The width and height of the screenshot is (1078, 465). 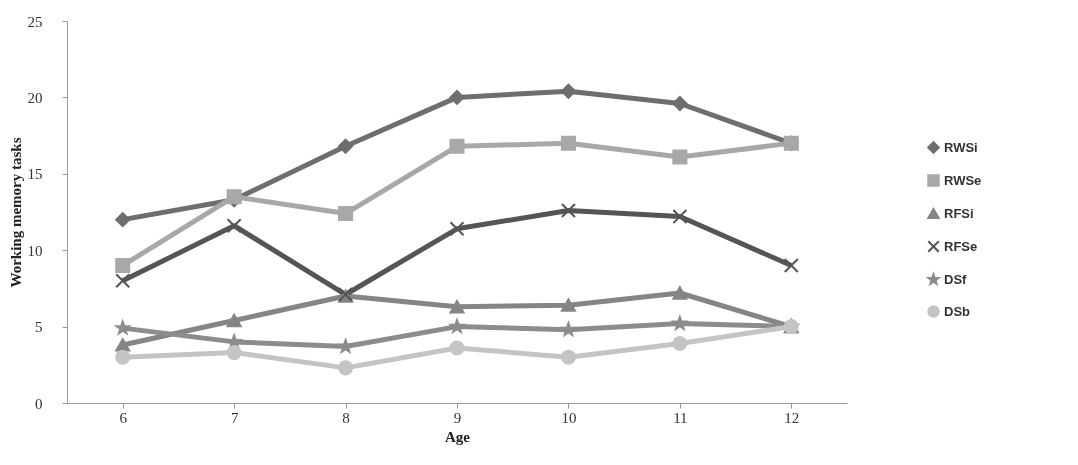 What do you see at coordinates (346, 417) in the screenshot?
I see `x-tick-label: 8` at bounding box center [346, 417].